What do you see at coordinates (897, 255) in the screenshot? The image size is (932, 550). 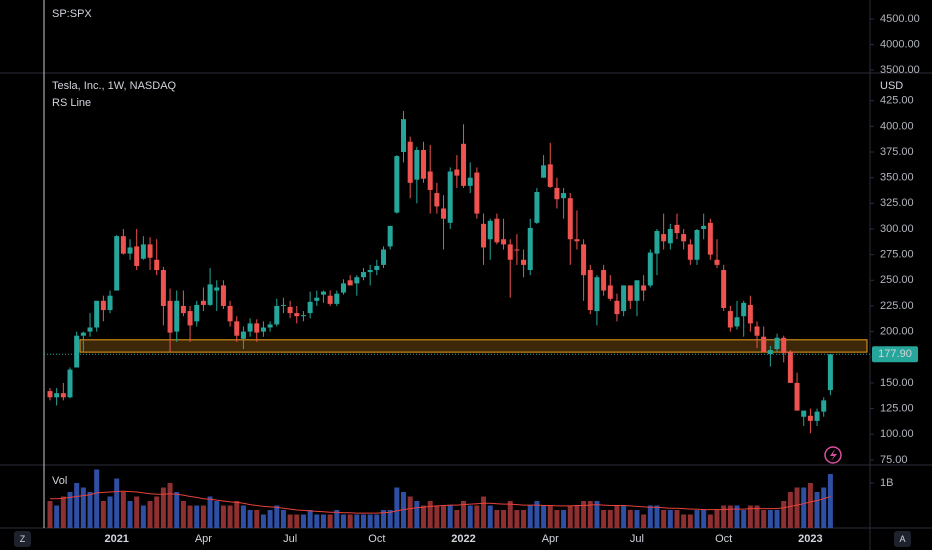 I see `y-tick-label: 275.00` at bounding box center [897, 255].